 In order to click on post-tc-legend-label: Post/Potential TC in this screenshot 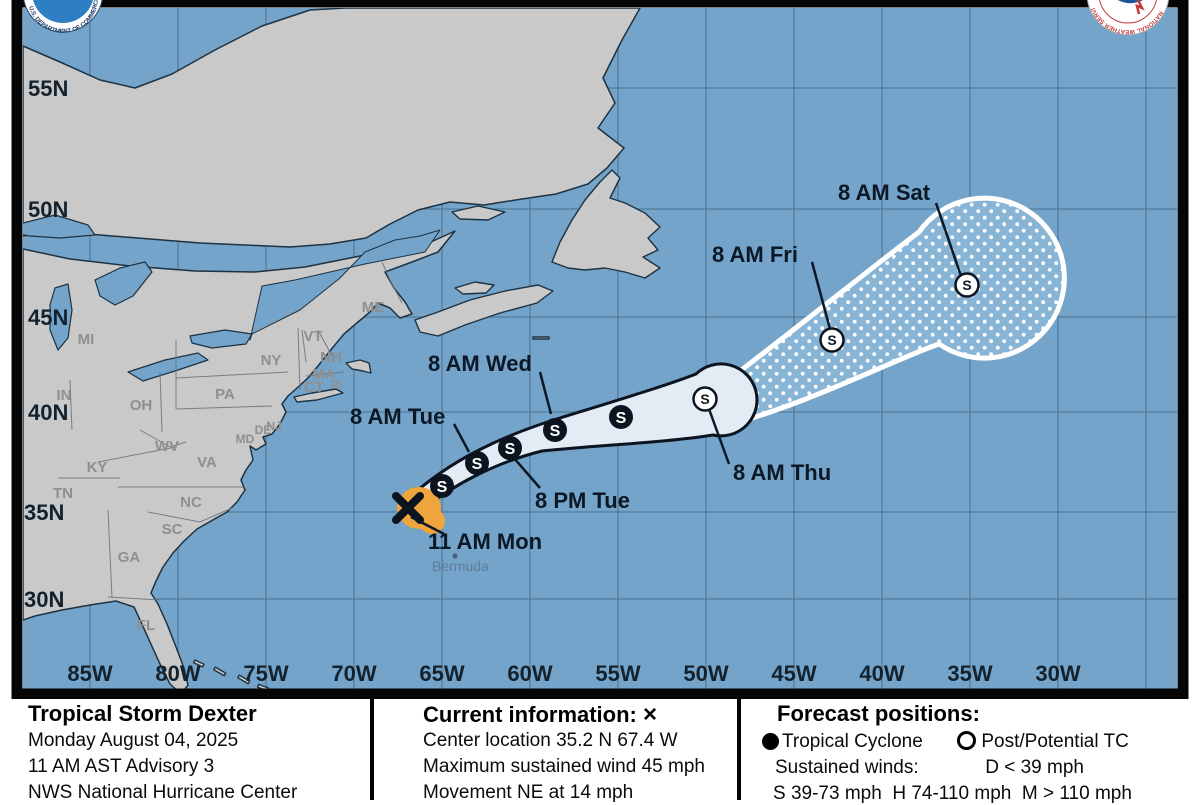, I will do `click(1055, 741)`.